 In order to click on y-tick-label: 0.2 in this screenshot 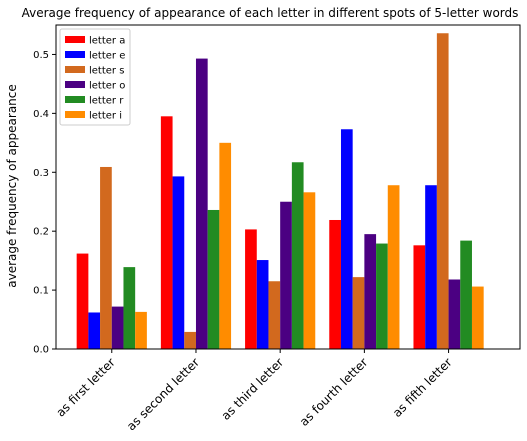, I will do `click(41, 232)`.